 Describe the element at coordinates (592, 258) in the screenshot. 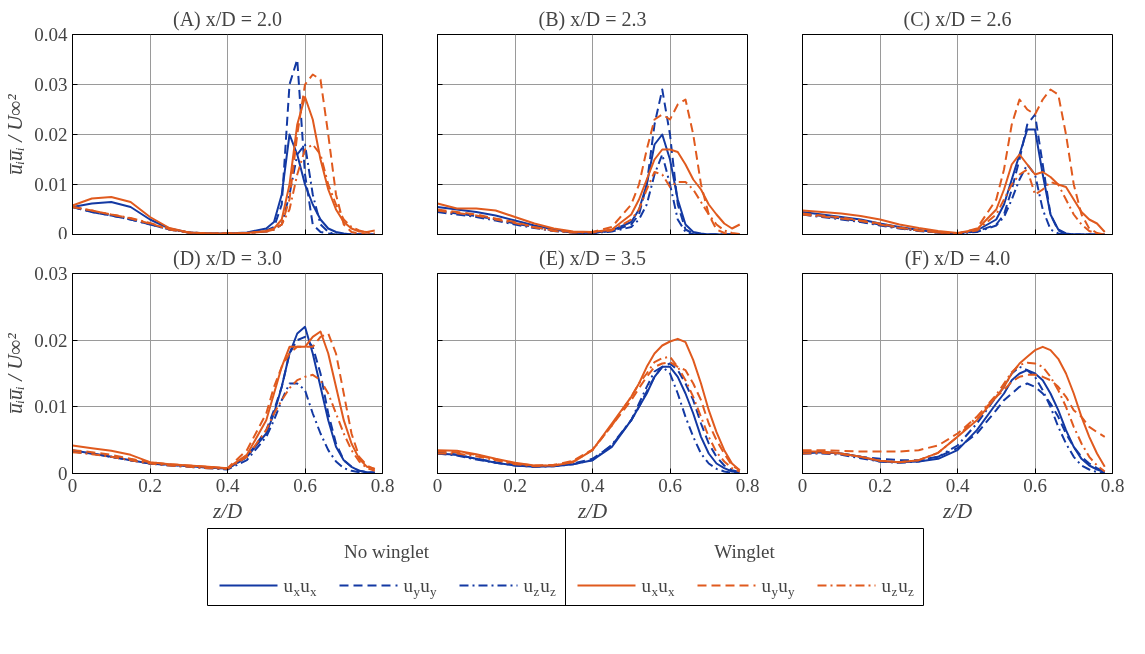

I see `chart-title: (E) x/D = 3.5` at that location.